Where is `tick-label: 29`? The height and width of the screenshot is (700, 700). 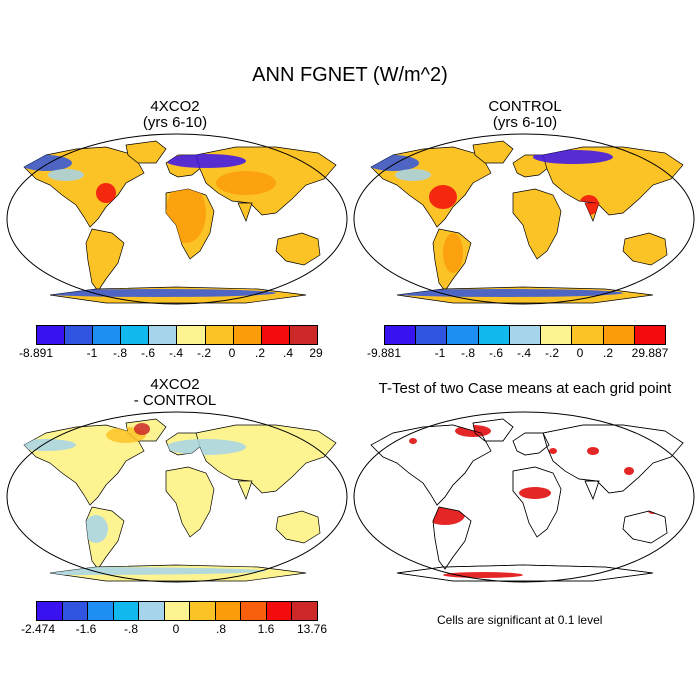
tick-label: 29 is located at coordinates (316, 353).